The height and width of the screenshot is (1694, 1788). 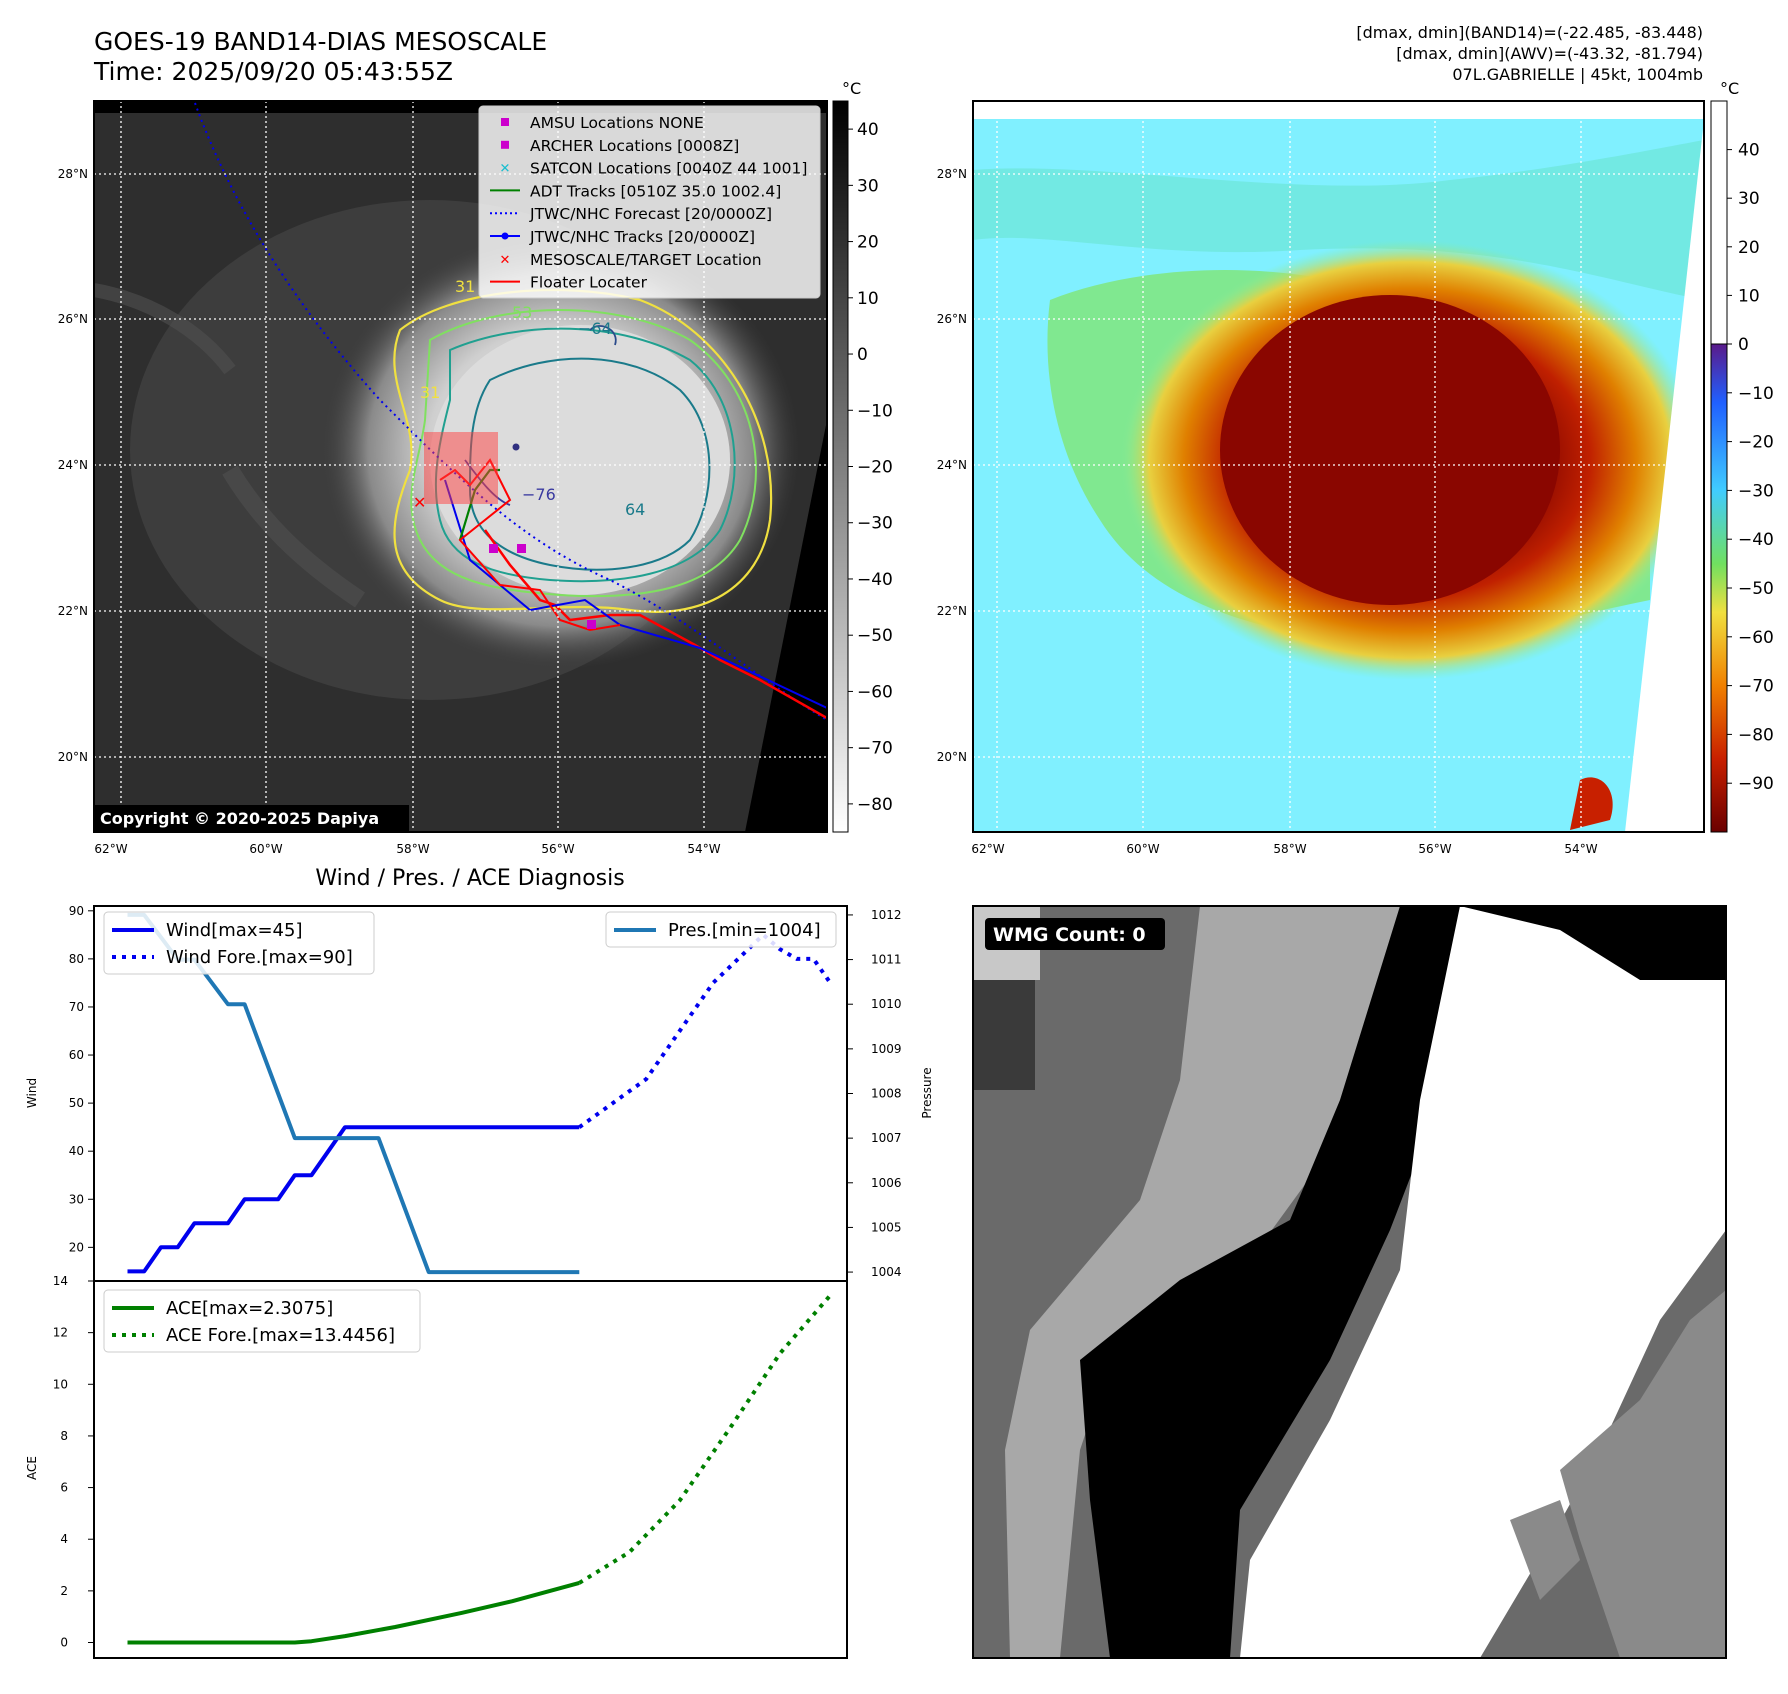 What do you see at coordinates (1756, 638) in the screenshot?
I see `awv-colorbar-tick-label: −60` at bounding box center [1756, 638].